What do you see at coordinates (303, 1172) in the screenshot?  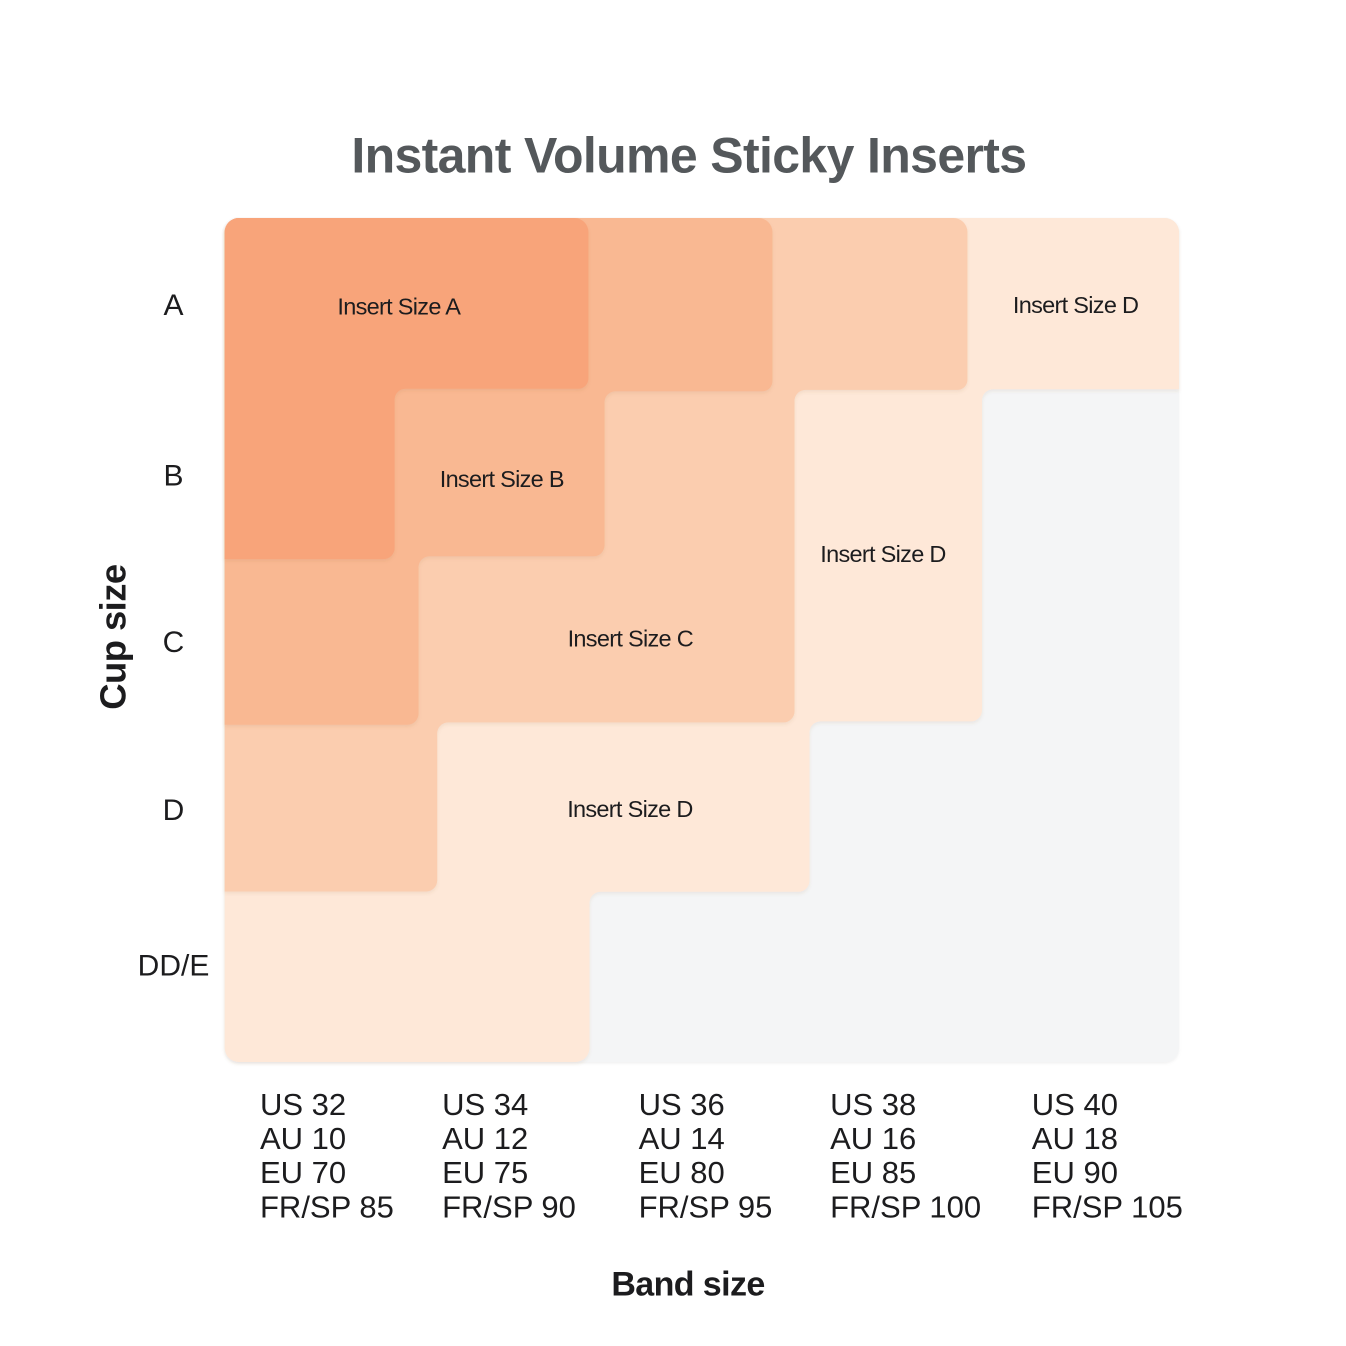 I see `svg-text: EU 70` at bounding box center [303, 1172].